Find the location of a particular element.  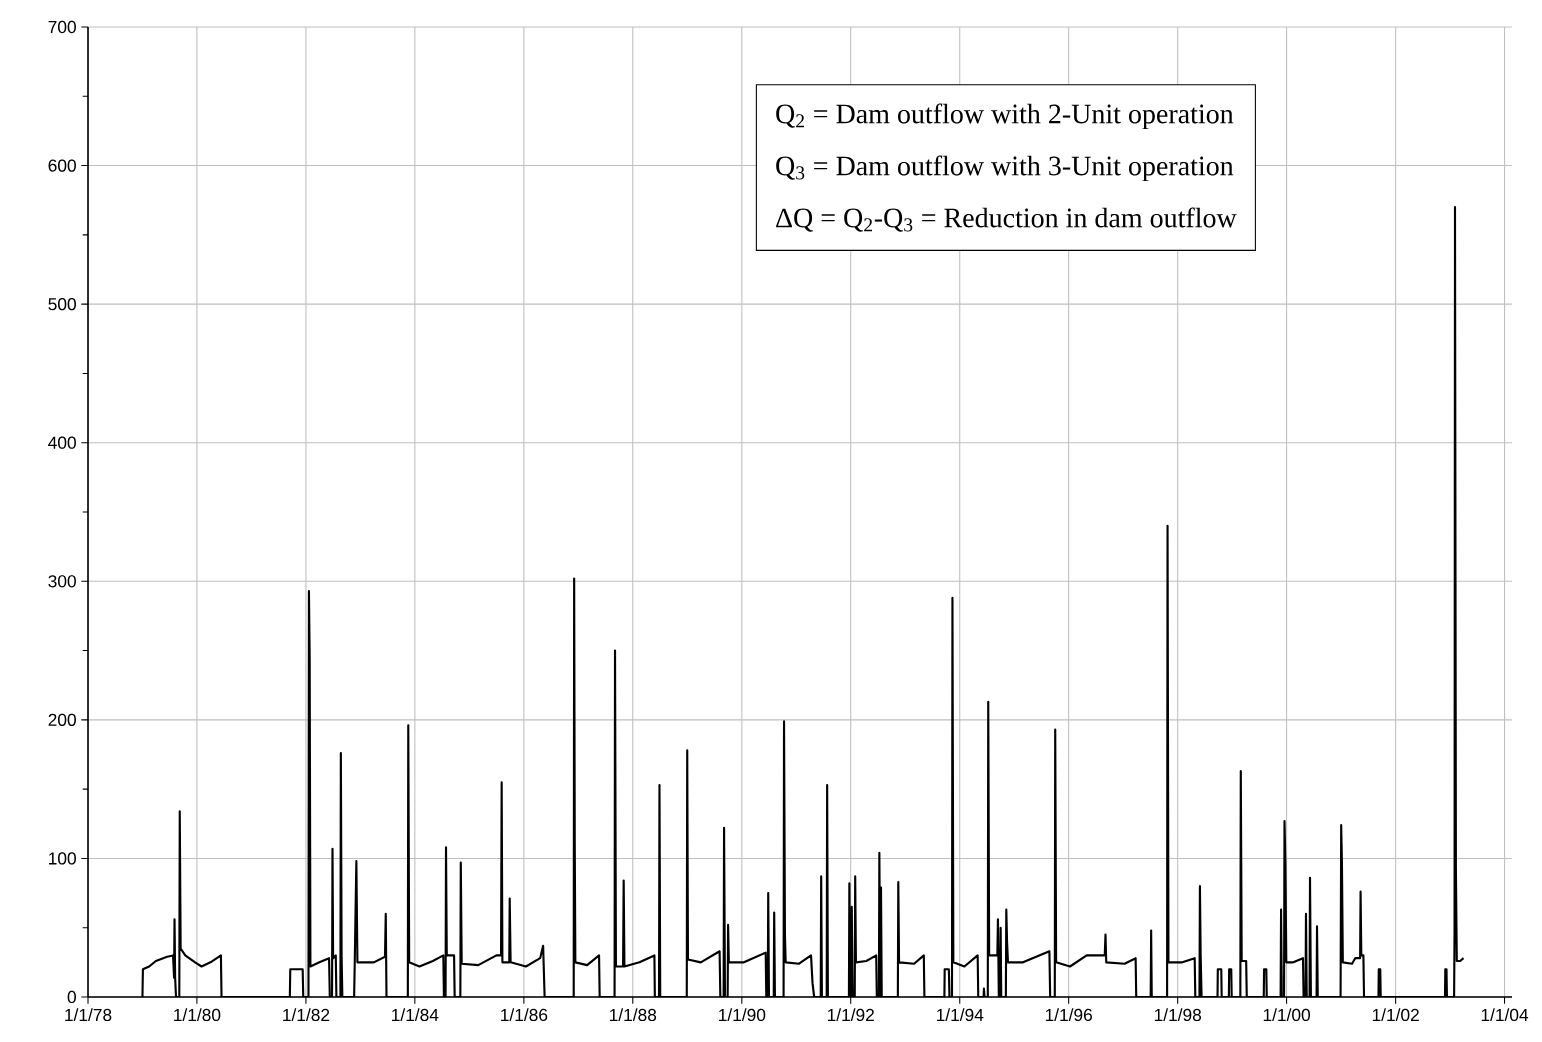

y-tick-label: 600 is located at coordinates (62, 165).